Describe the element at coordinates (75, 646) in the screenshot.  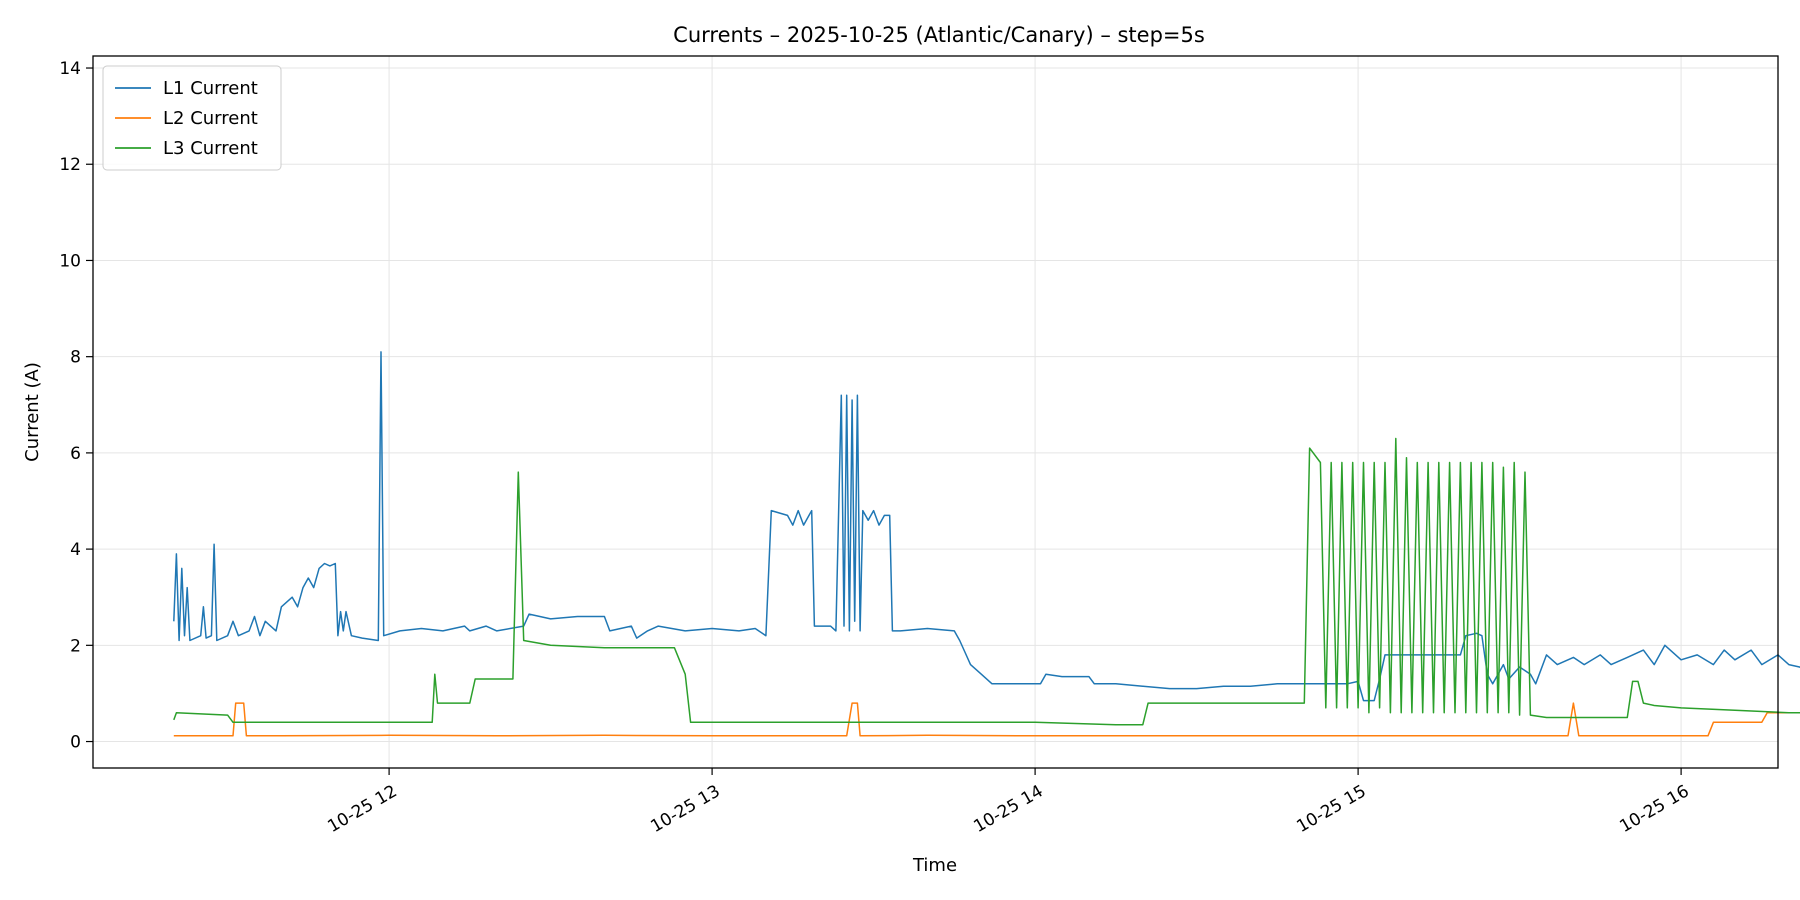
I see `y-tick-label: 2` at that location.